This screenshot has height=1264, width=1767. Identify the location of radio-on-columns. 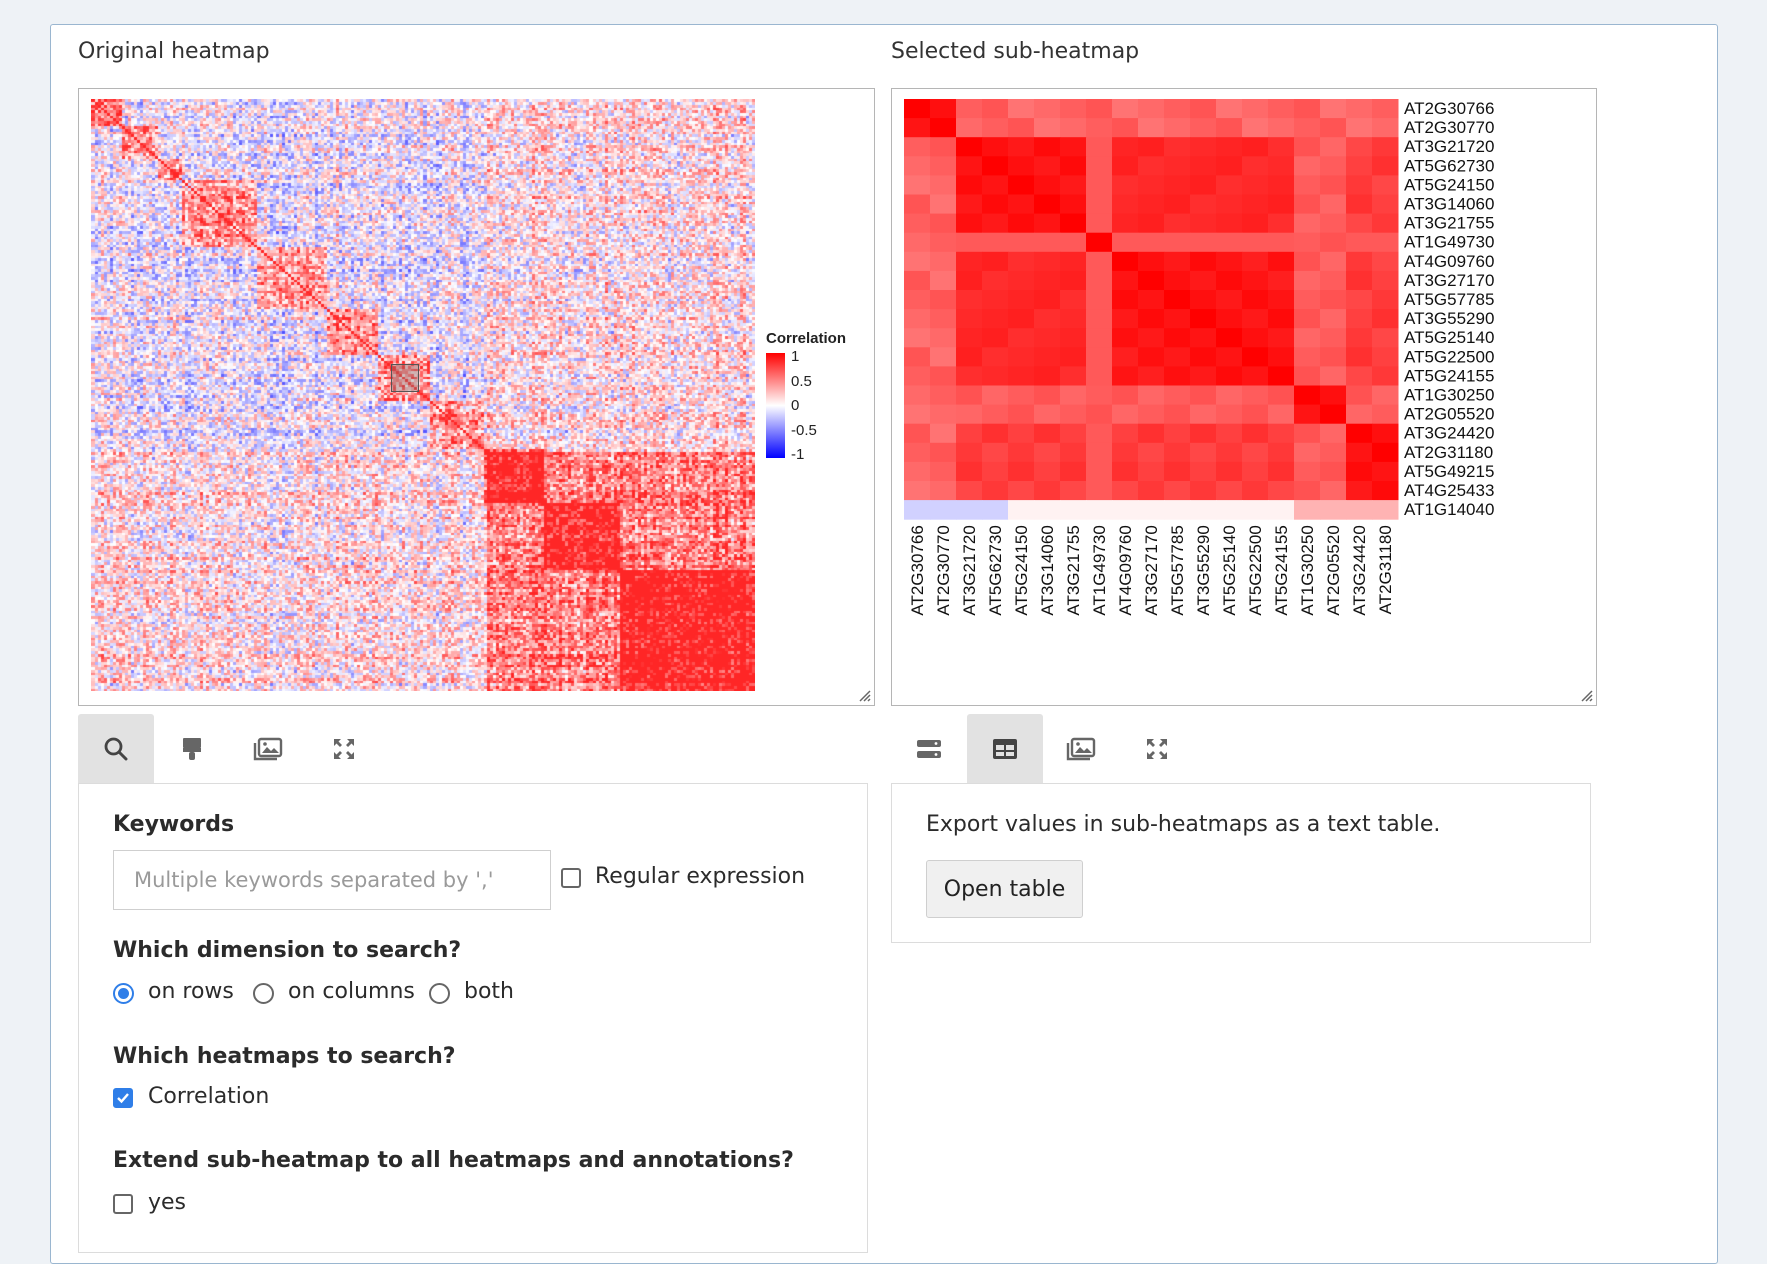
(263, 993).